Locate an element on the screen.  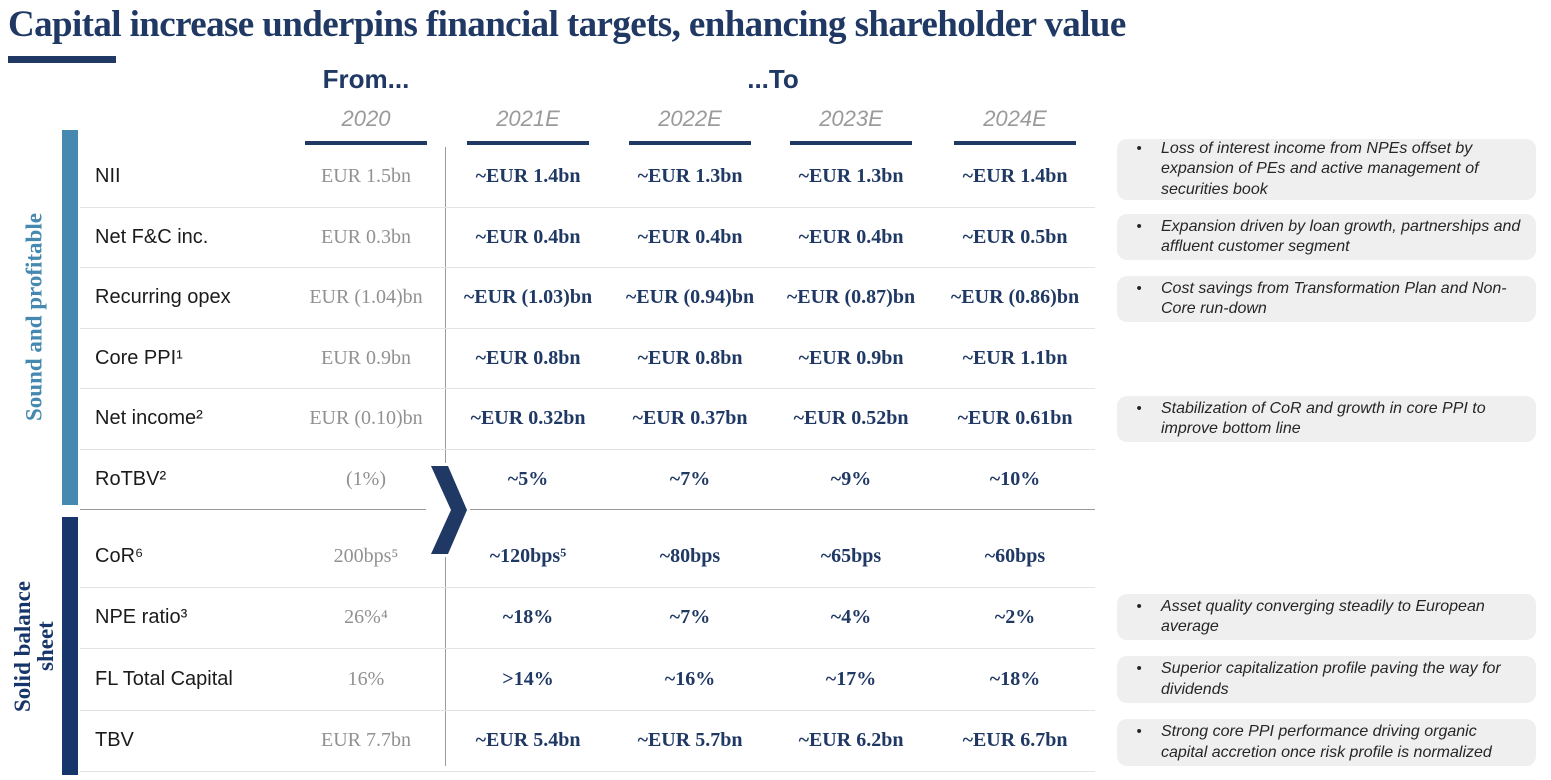
year-header-2022e: 2022E is located at coordinates (690, 118).